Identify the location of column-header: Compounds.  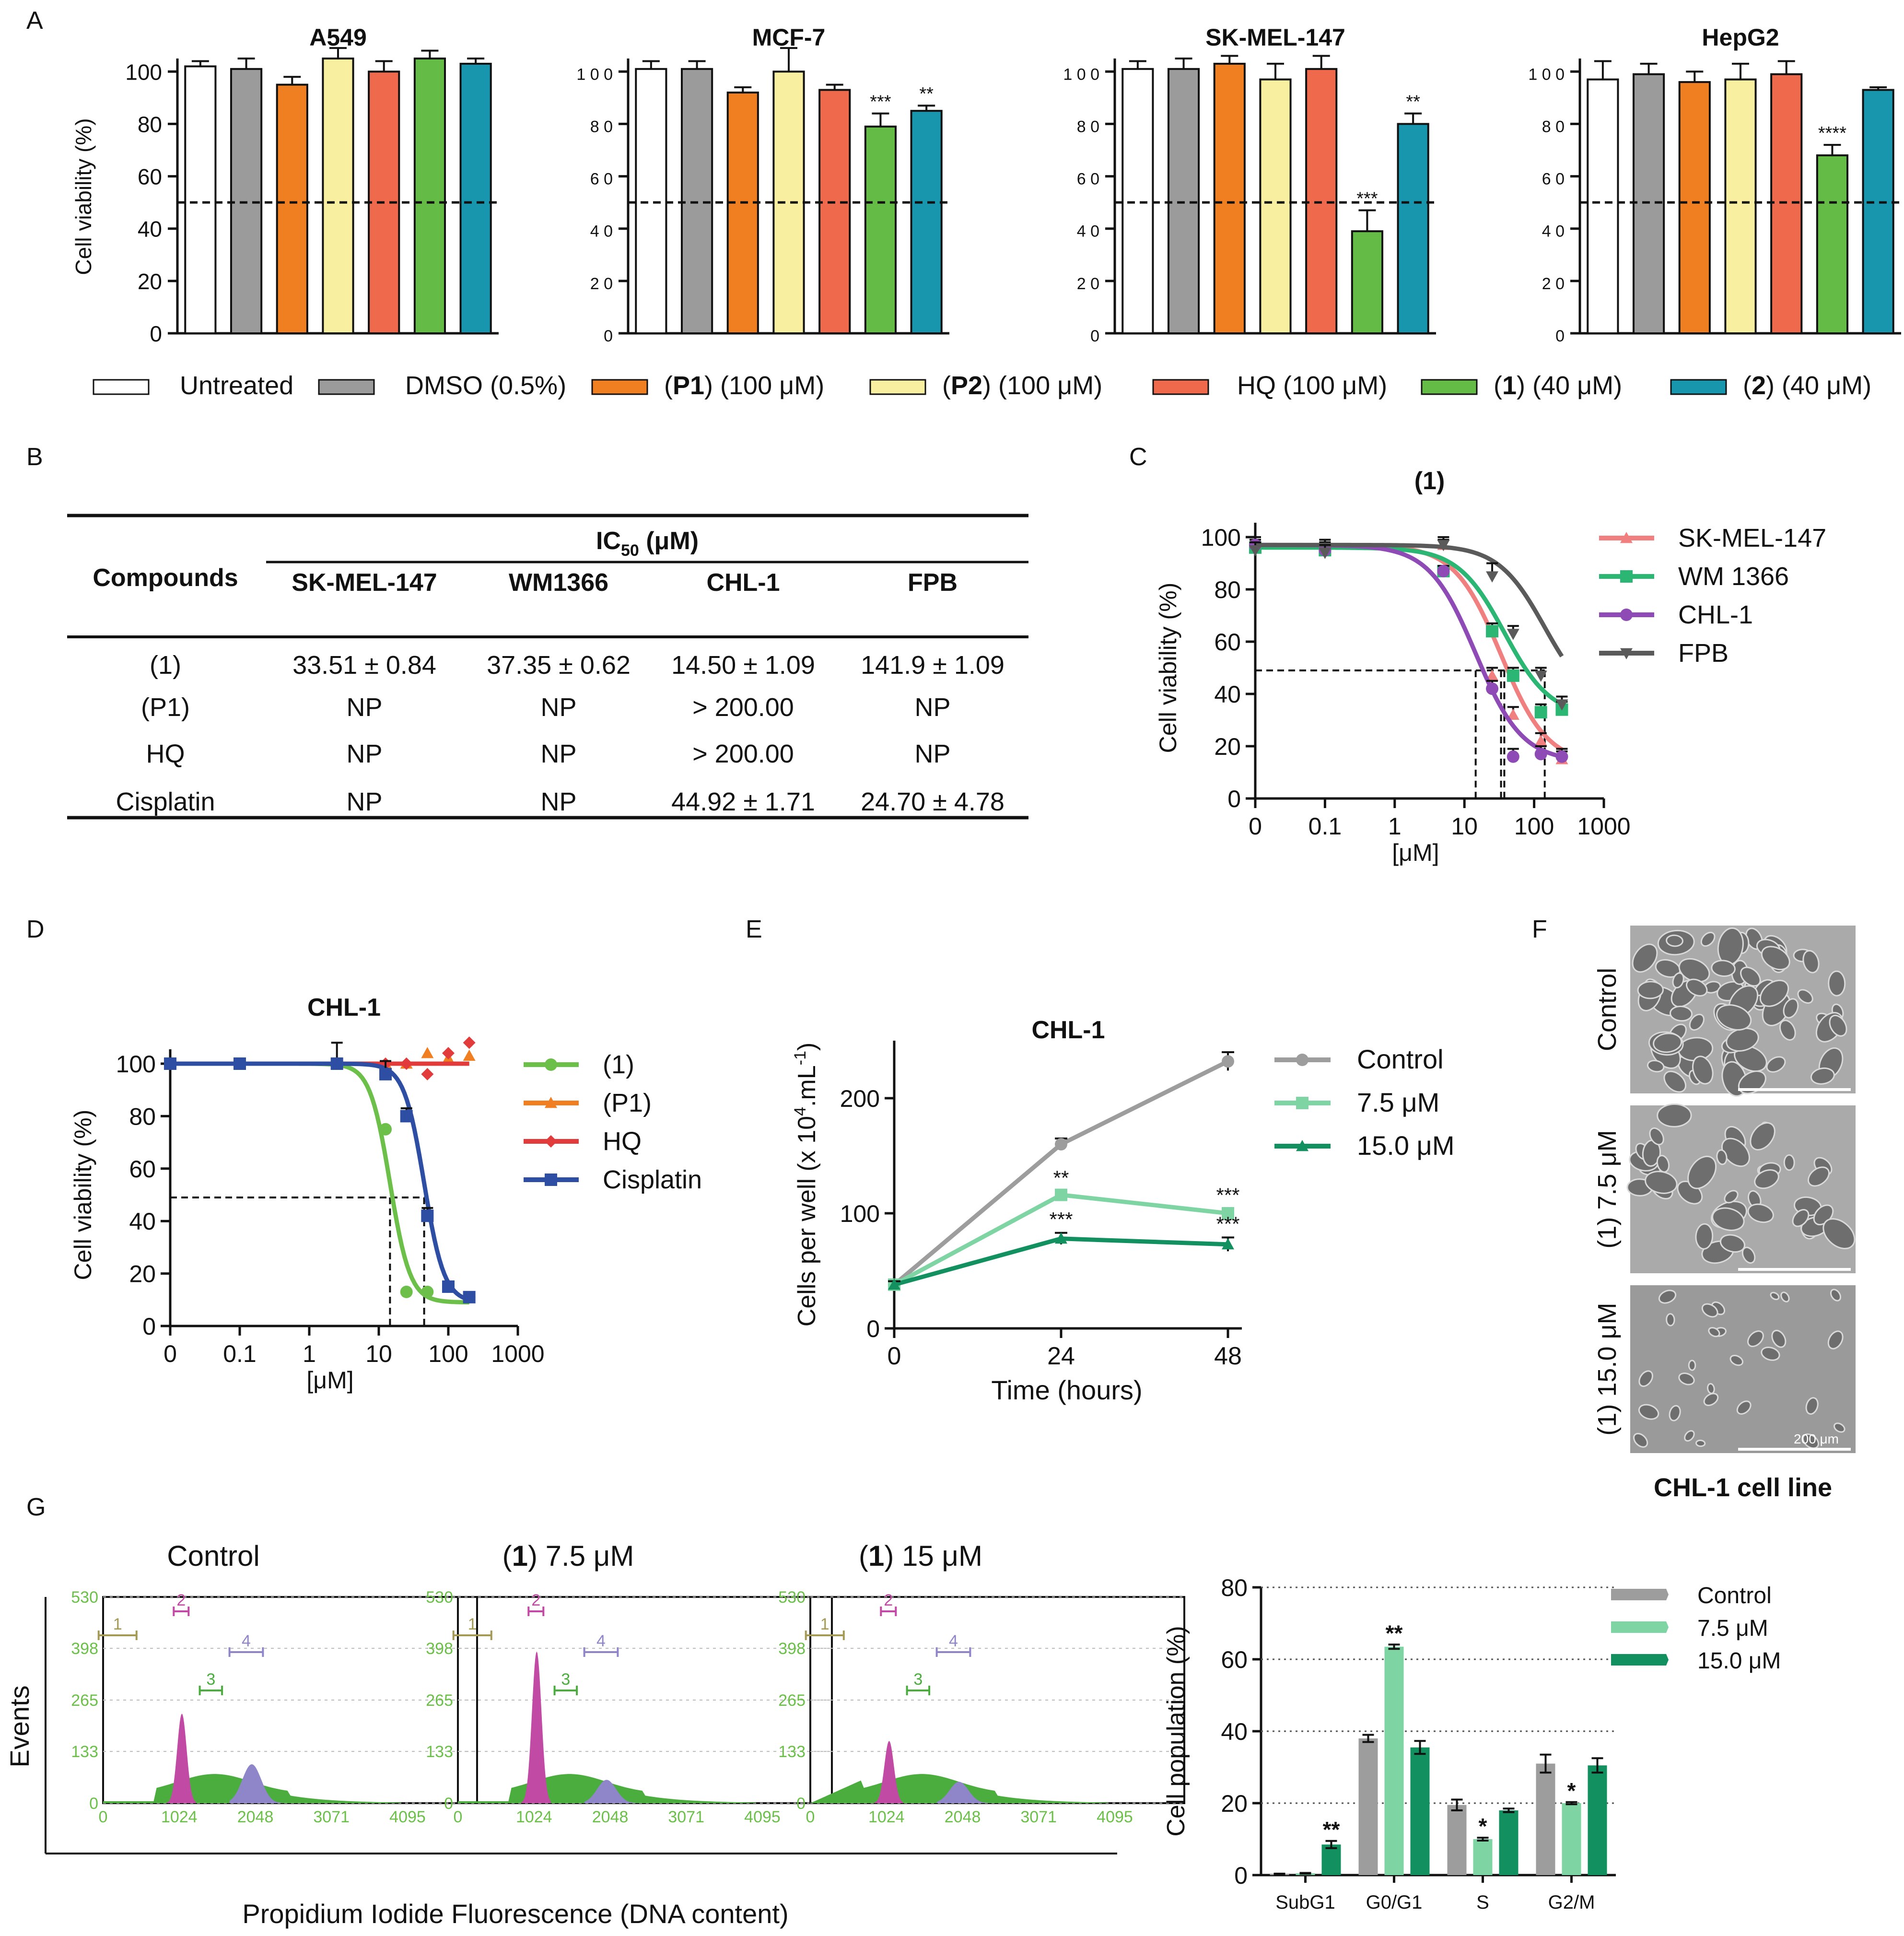
(165, 578).